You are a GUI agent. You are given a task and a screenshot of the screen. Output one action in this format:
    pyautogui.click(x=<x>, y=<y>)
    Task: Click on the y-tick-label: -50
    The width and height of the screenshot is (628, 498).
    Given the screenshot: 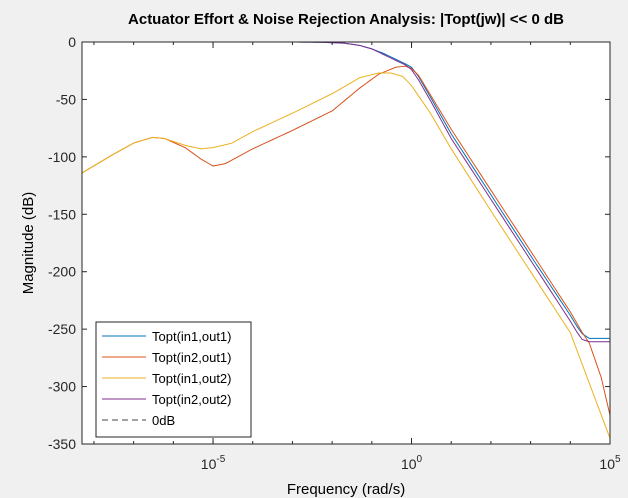 What is the action you would take?
    pyautogui.click(x=66, y=99)
    